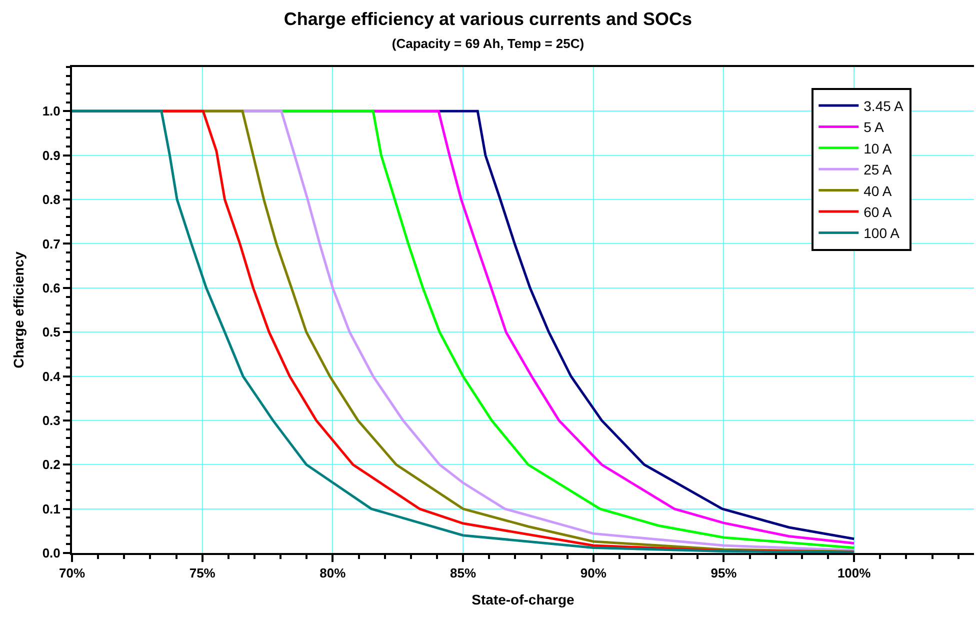 This screenshot has height=621, width=976. I want to click on chart-subtitle: (Capacity = 69 Ah, Temp = 25C), so click(488, 44).